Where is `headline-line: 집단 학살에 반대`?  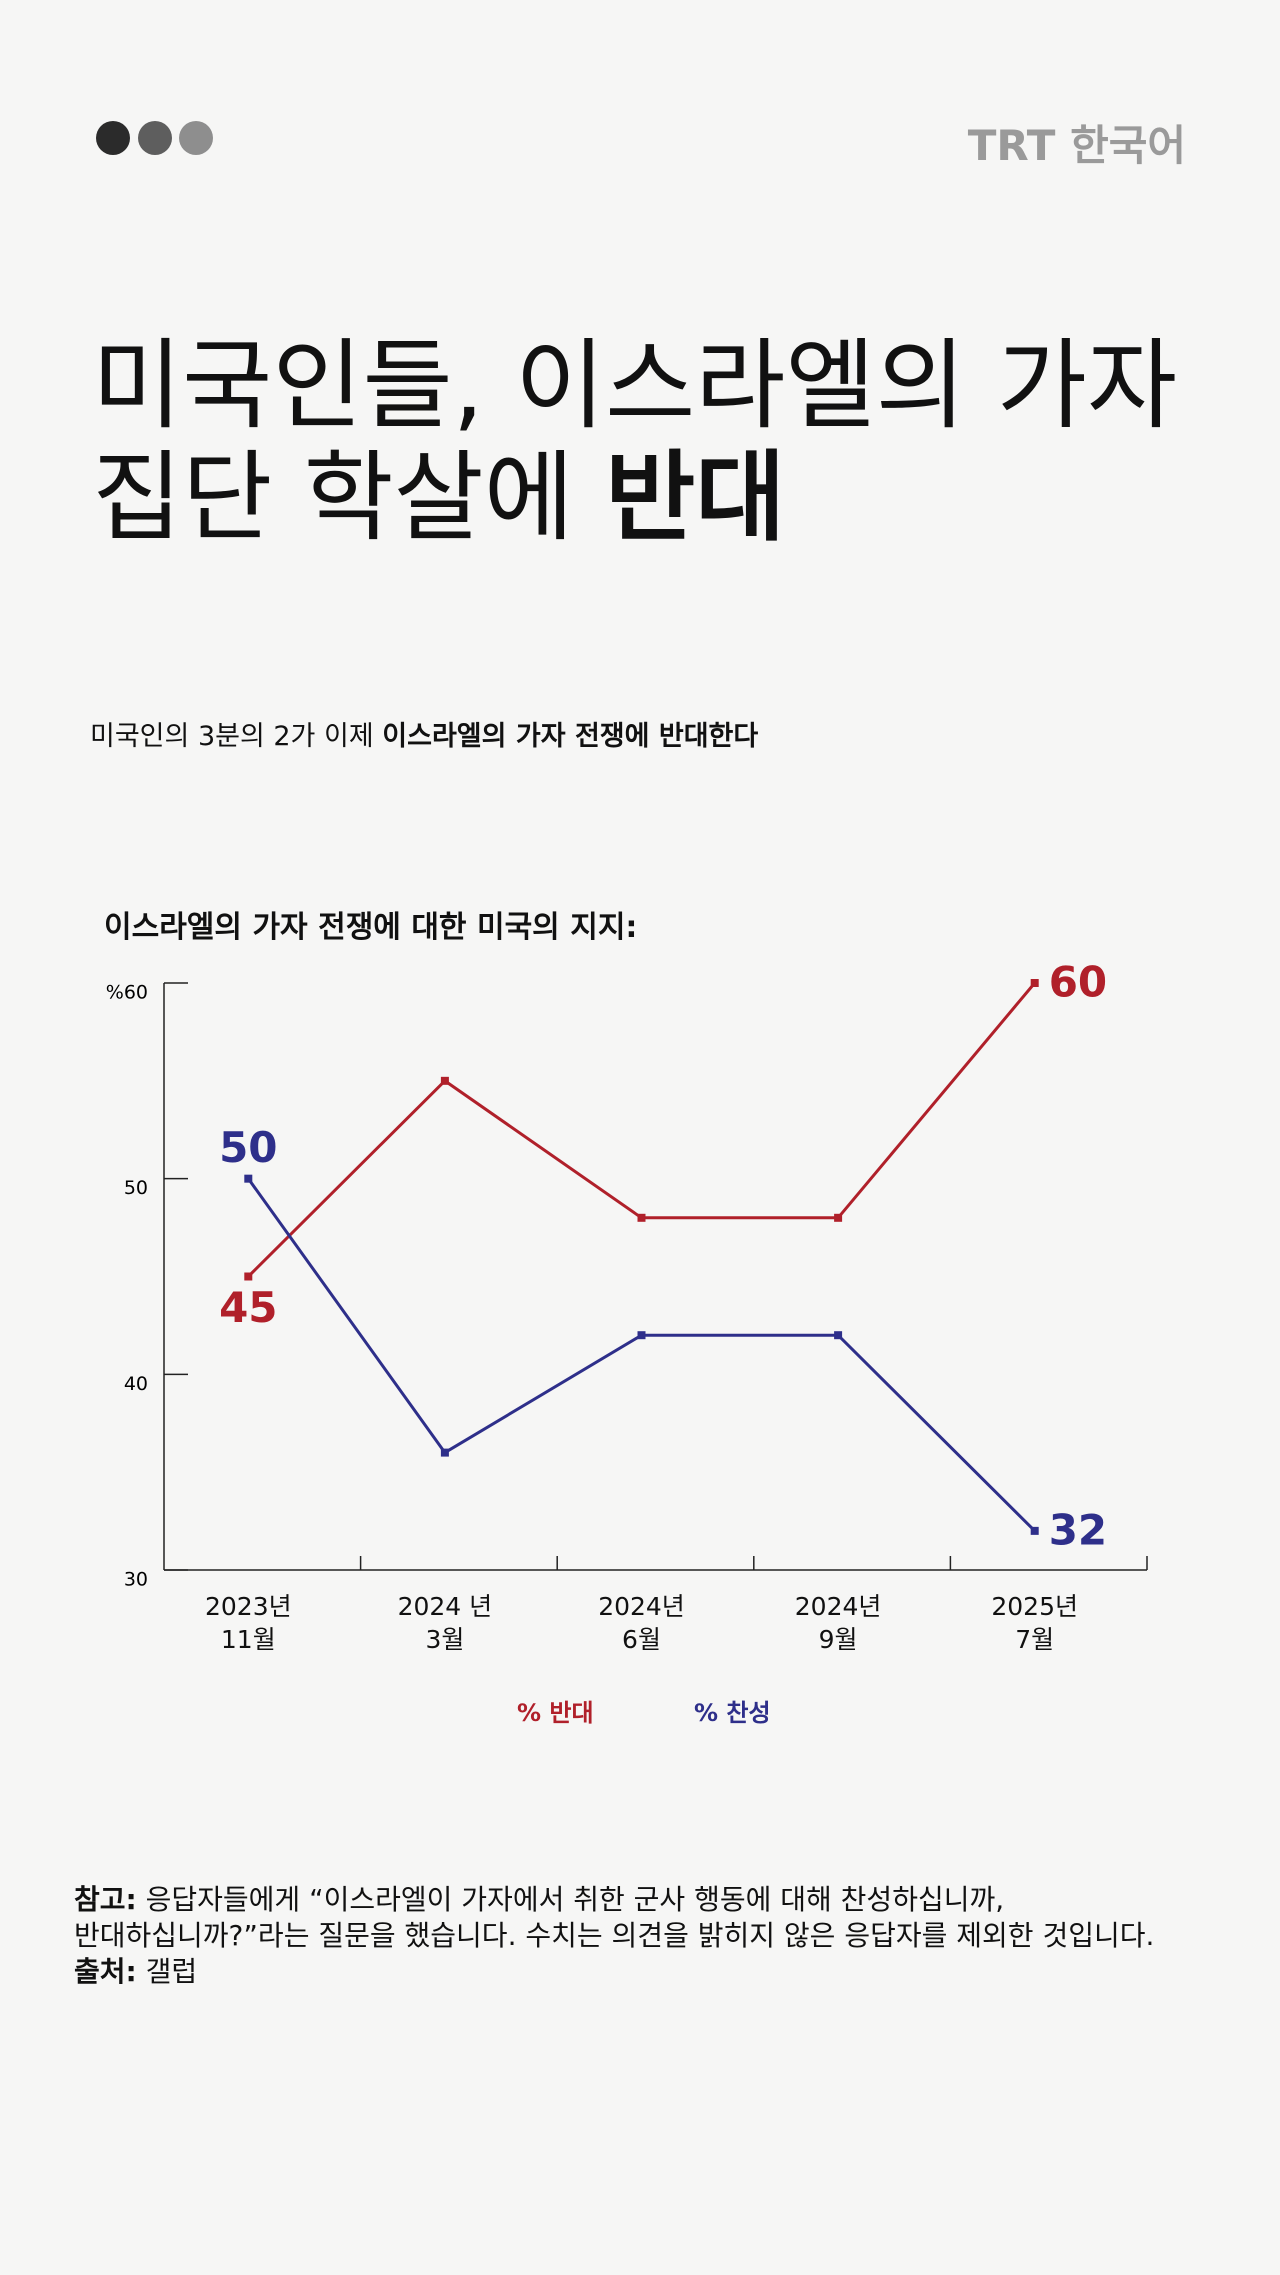
headline-line: 집단 학살에 반대 is located at coordinates (634, 498).